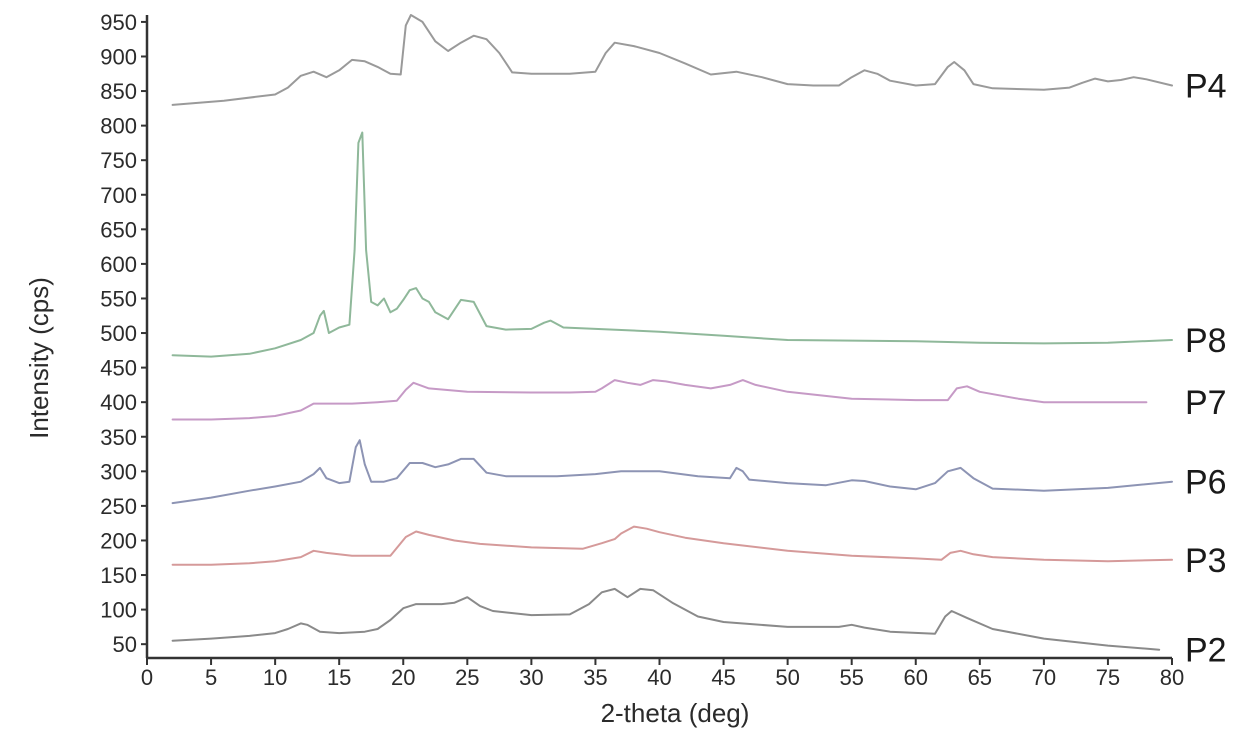  Describe the element at coordinates (118, 540) in the screenshot. I see `y-tick-label: 200` at that location.